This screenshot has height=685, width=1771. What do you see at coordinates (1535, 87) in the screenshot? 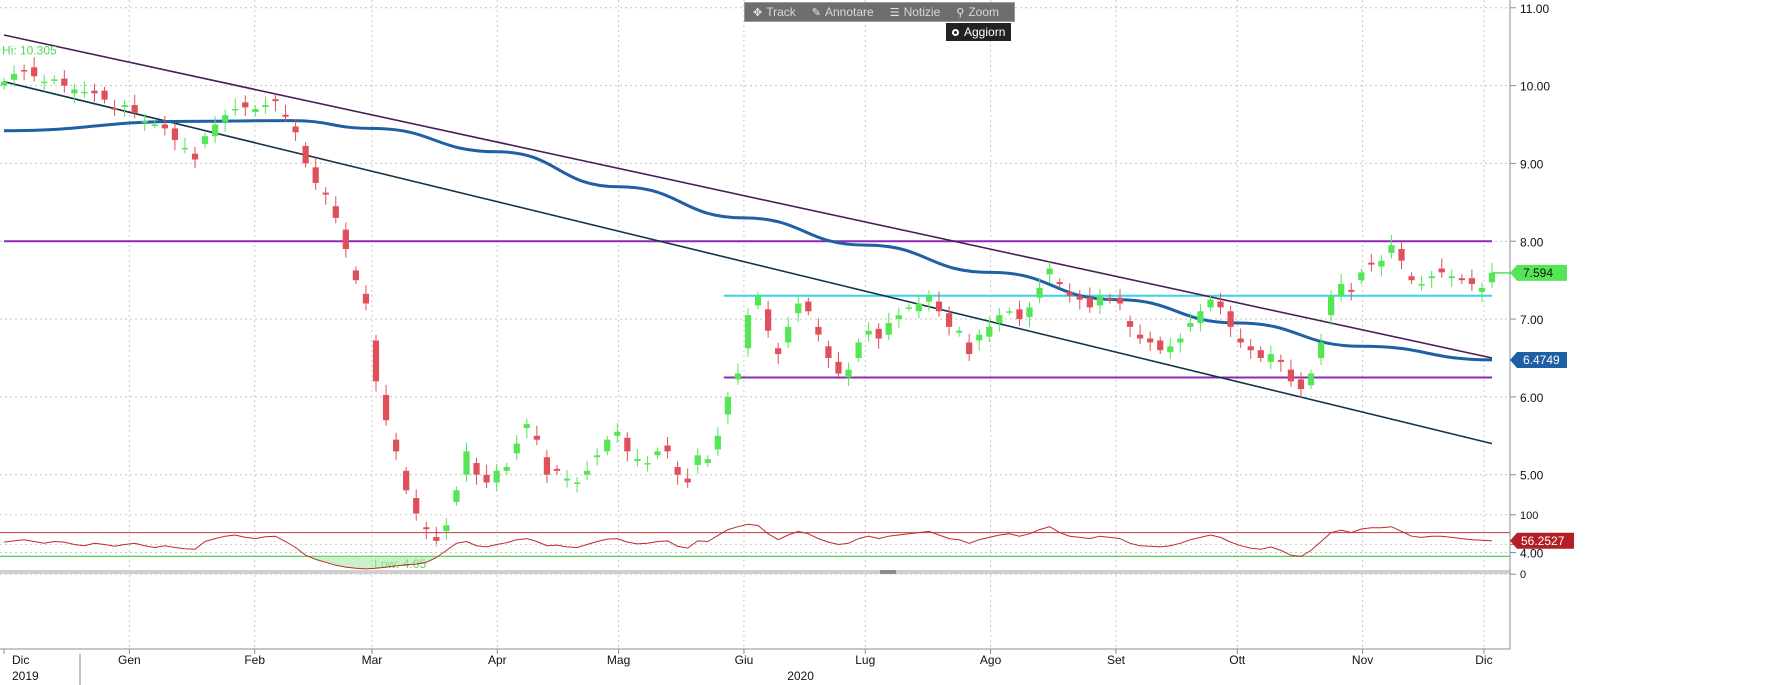
I see `y-tick-label: 10.00` at bounding box center [1535, 87].